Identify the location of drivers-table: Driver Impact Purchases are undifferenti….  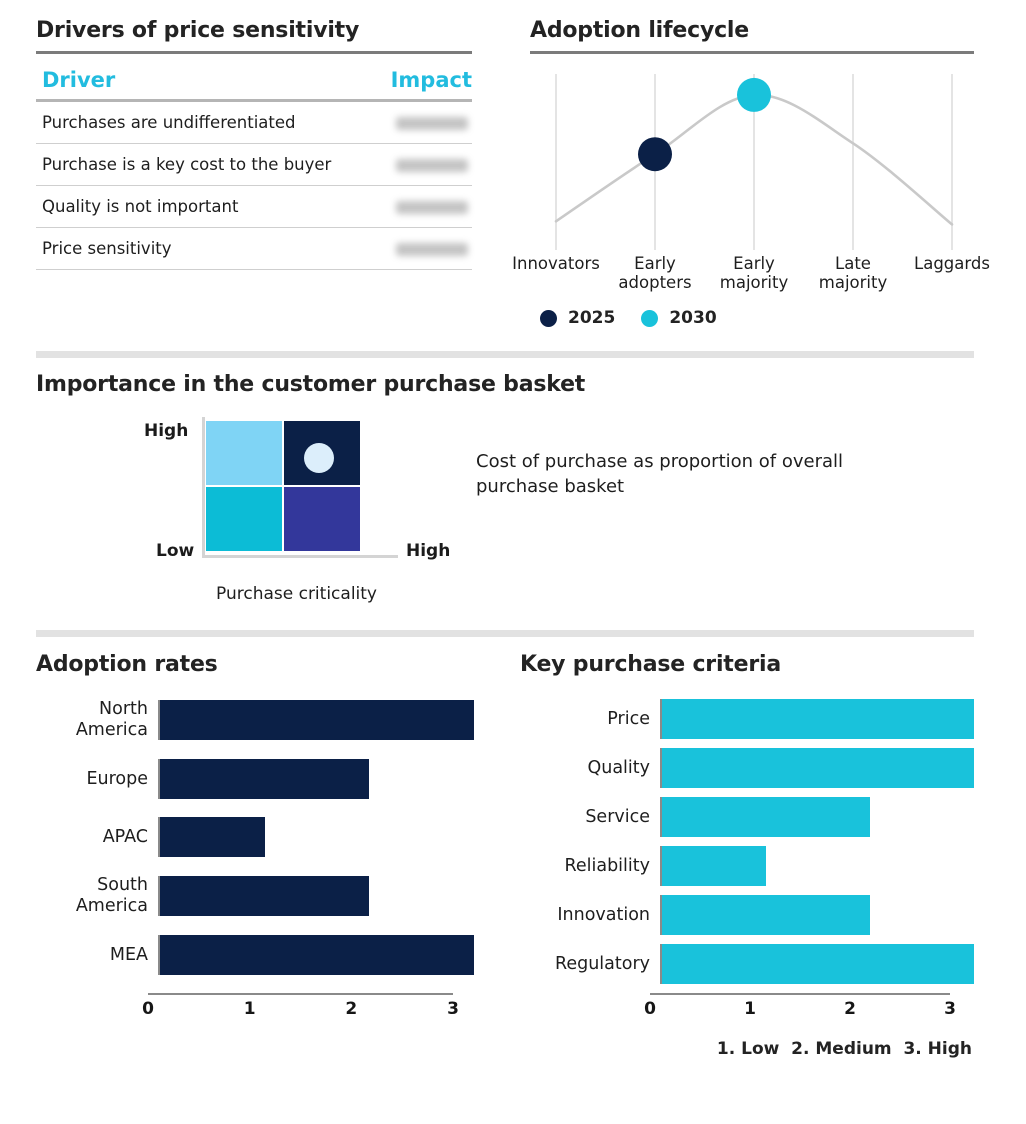
(254, 169).